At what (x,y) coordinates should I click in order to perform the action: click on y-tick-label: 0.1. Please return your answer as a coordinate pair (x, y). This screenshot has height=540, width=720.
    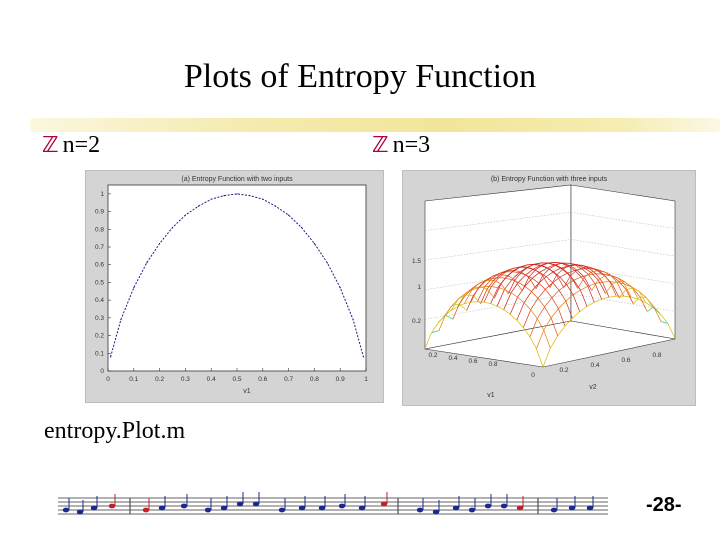
    Looking at the image, I should click on (99, 353).